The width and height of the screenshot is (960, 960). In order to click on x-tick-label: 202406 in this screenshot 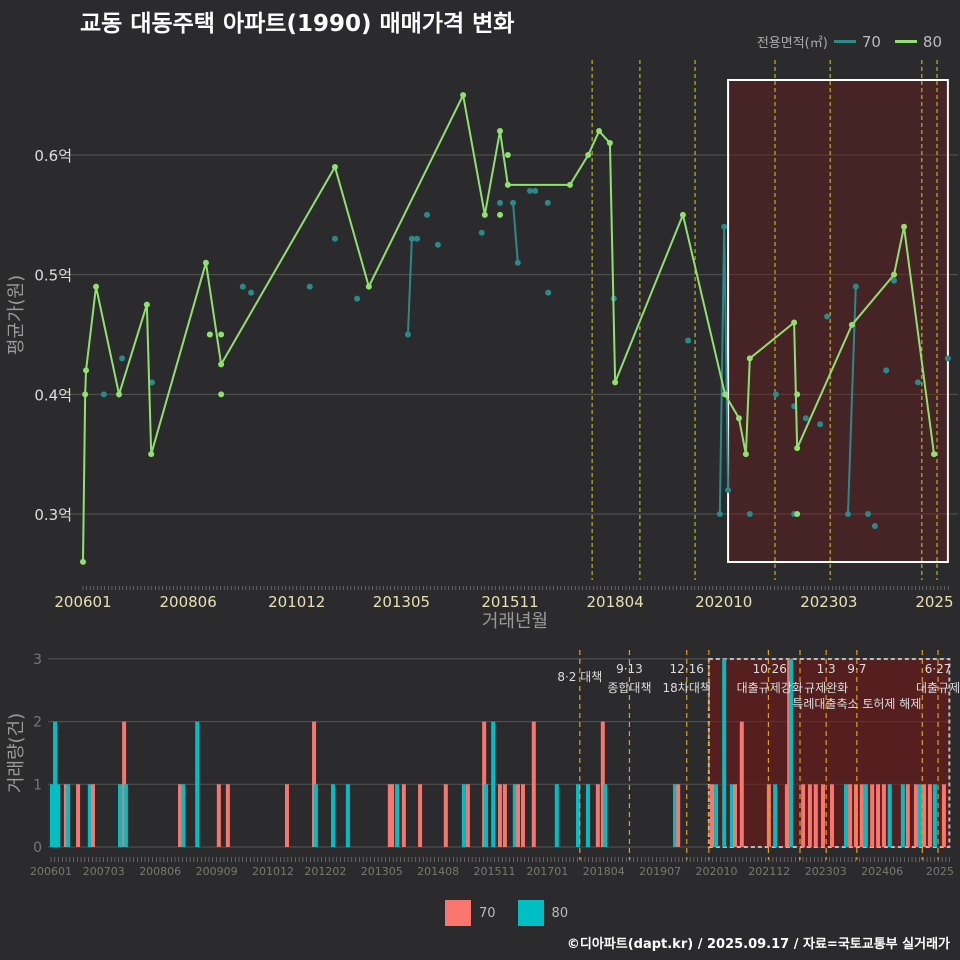, I will do `click(882, 871)`.